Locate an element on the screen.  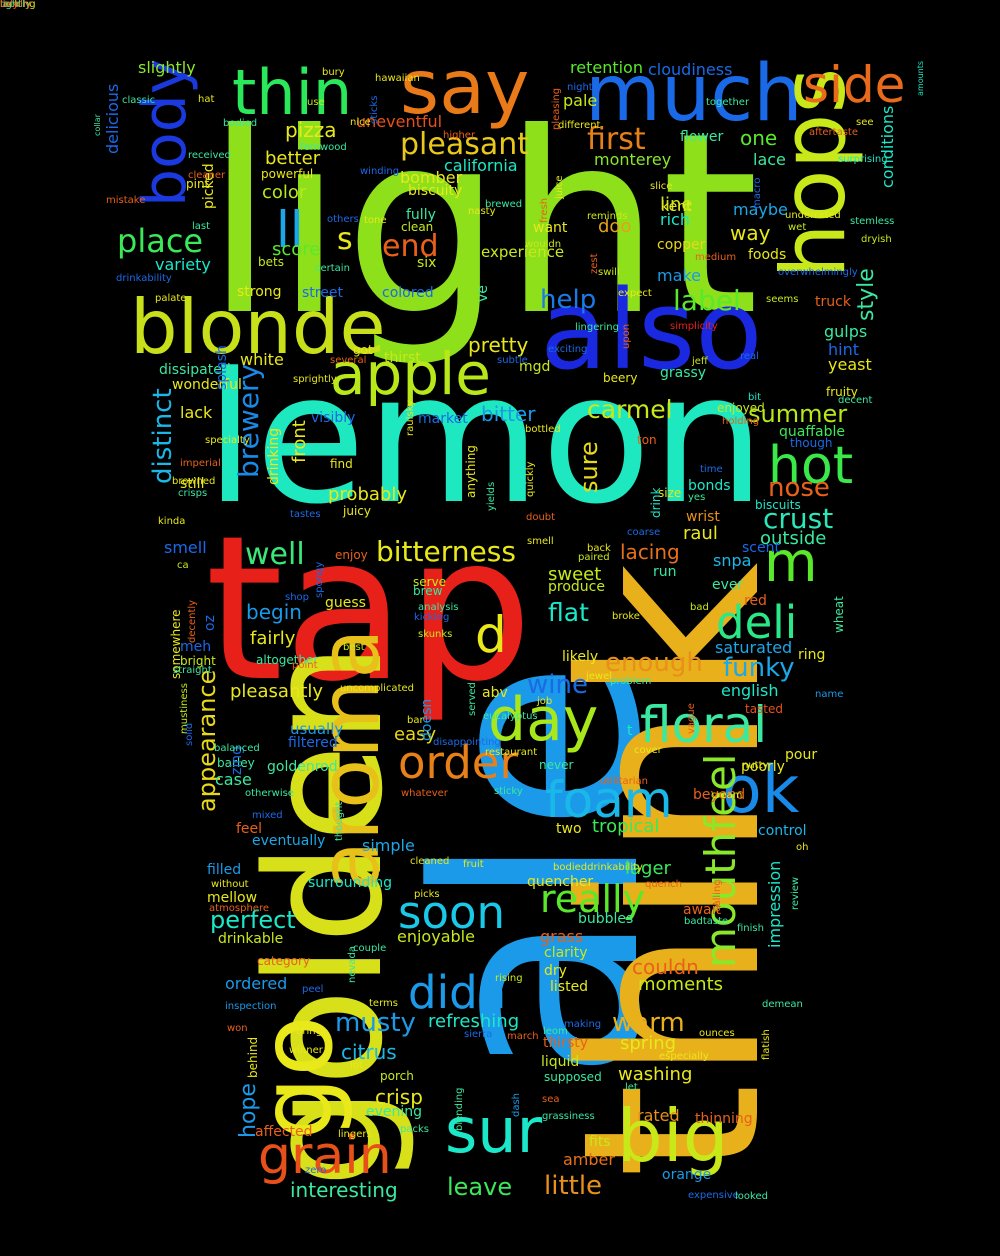
cloud-word: pint is located at coordinates (198, 184).